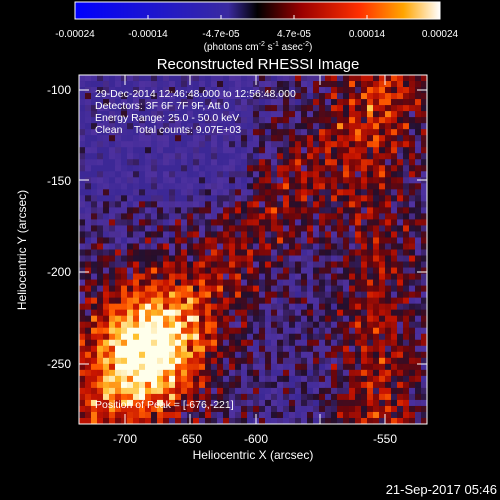 The image size is (500, 500). What do you see at coordinates (256, 439) in the screenshot?
I see `x-tick-label-2: -600` at bounding box center [256, 439].